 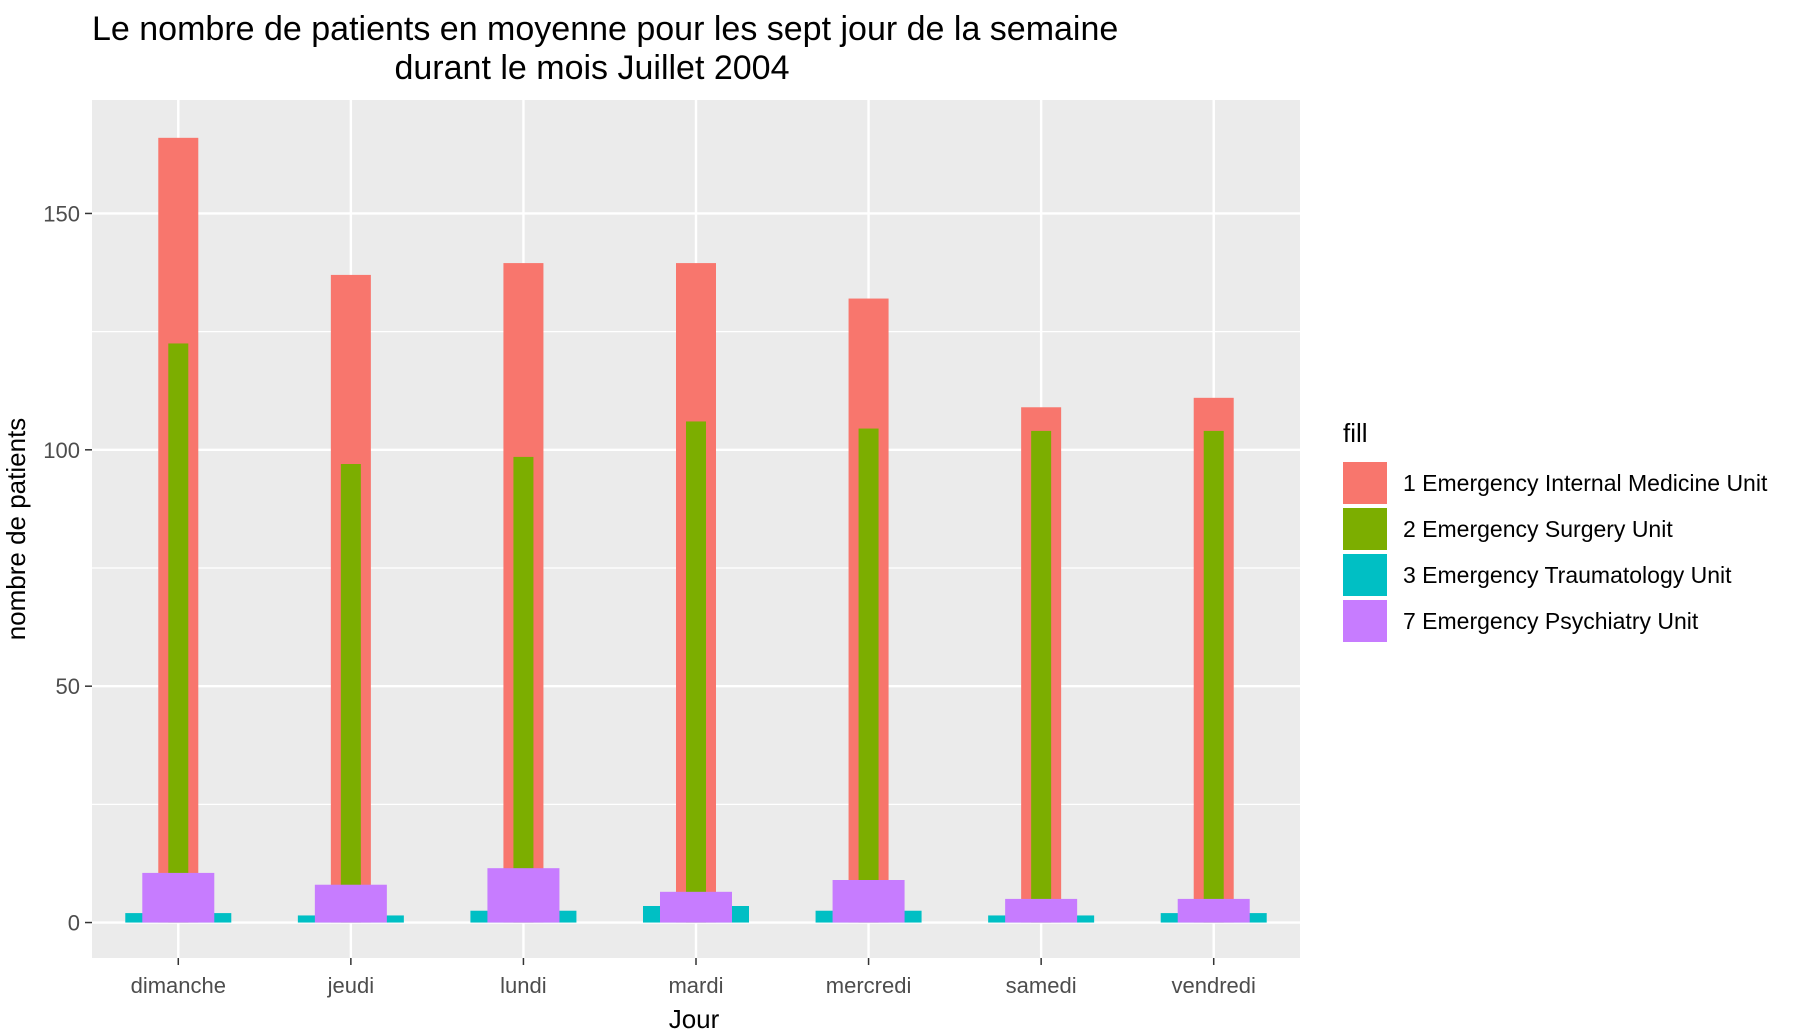 I want to click on legend-label-4: 7 Emergency Psychiatry Unit, so click(x=1551, y=621).